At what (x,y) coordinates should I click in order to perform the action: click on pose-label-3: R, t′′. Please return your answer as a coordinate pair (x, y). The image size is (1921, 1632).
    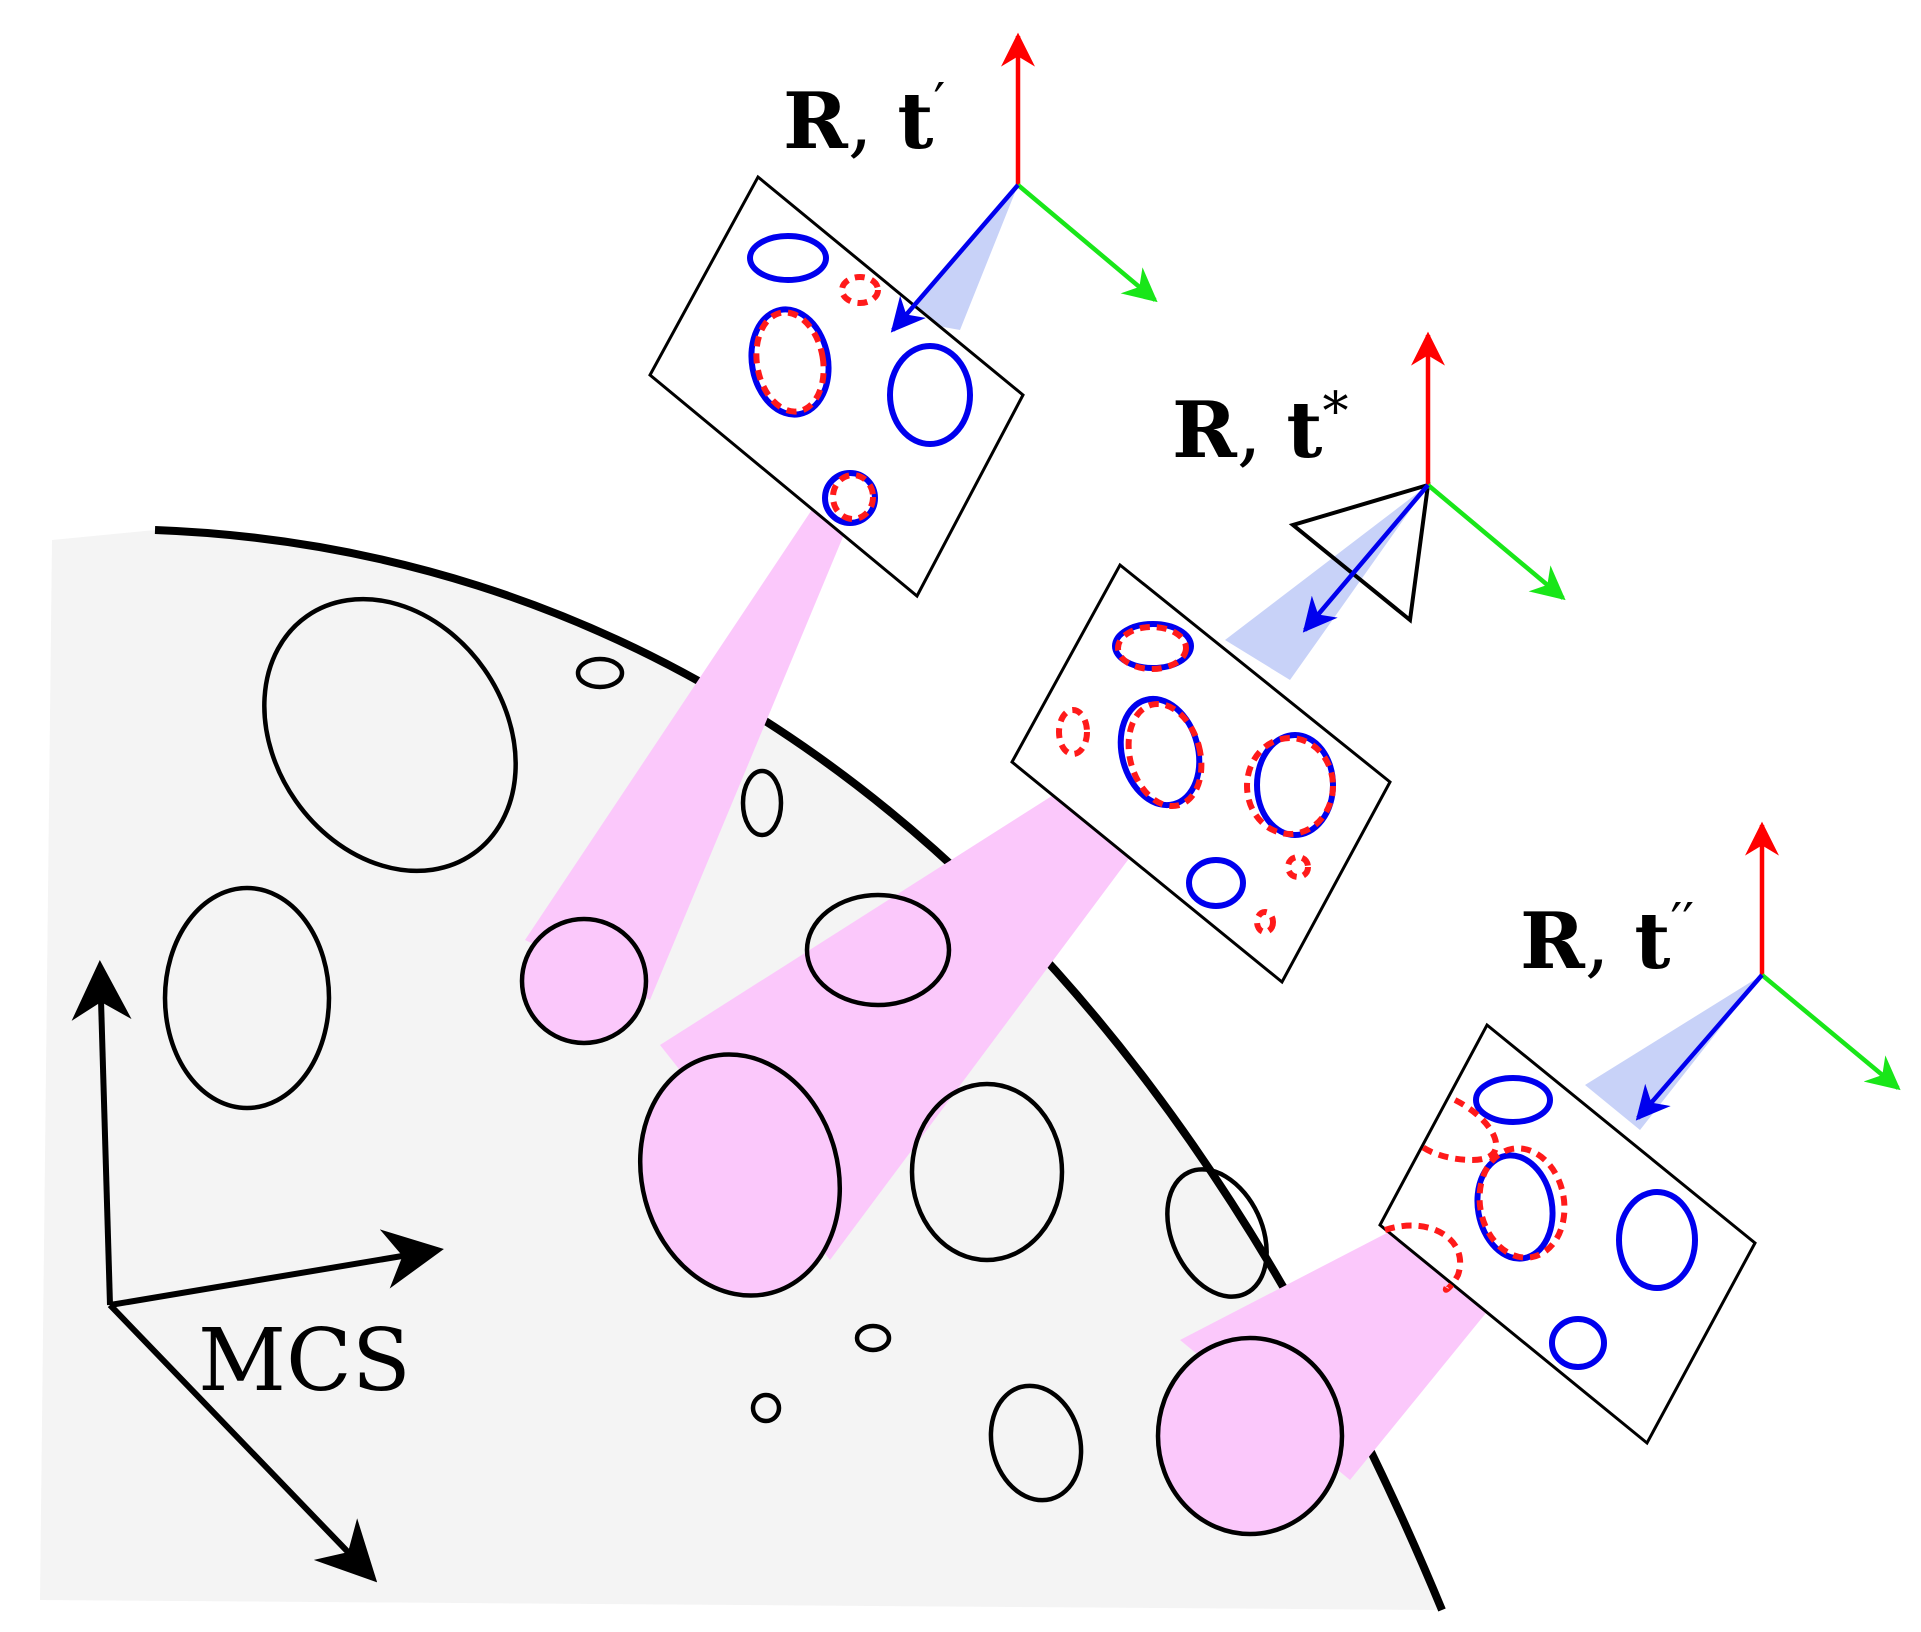
    Looking at the image, I should click on (1607, 940).